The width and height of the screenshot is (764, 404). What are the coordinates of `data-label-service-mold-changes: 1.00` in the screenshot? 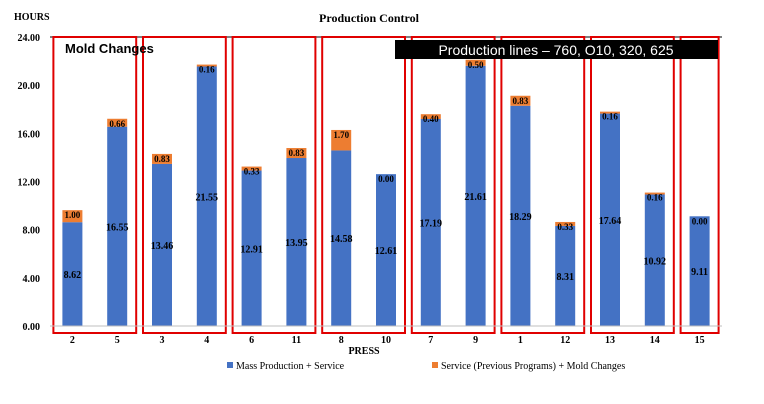 It's located at (73, 215).